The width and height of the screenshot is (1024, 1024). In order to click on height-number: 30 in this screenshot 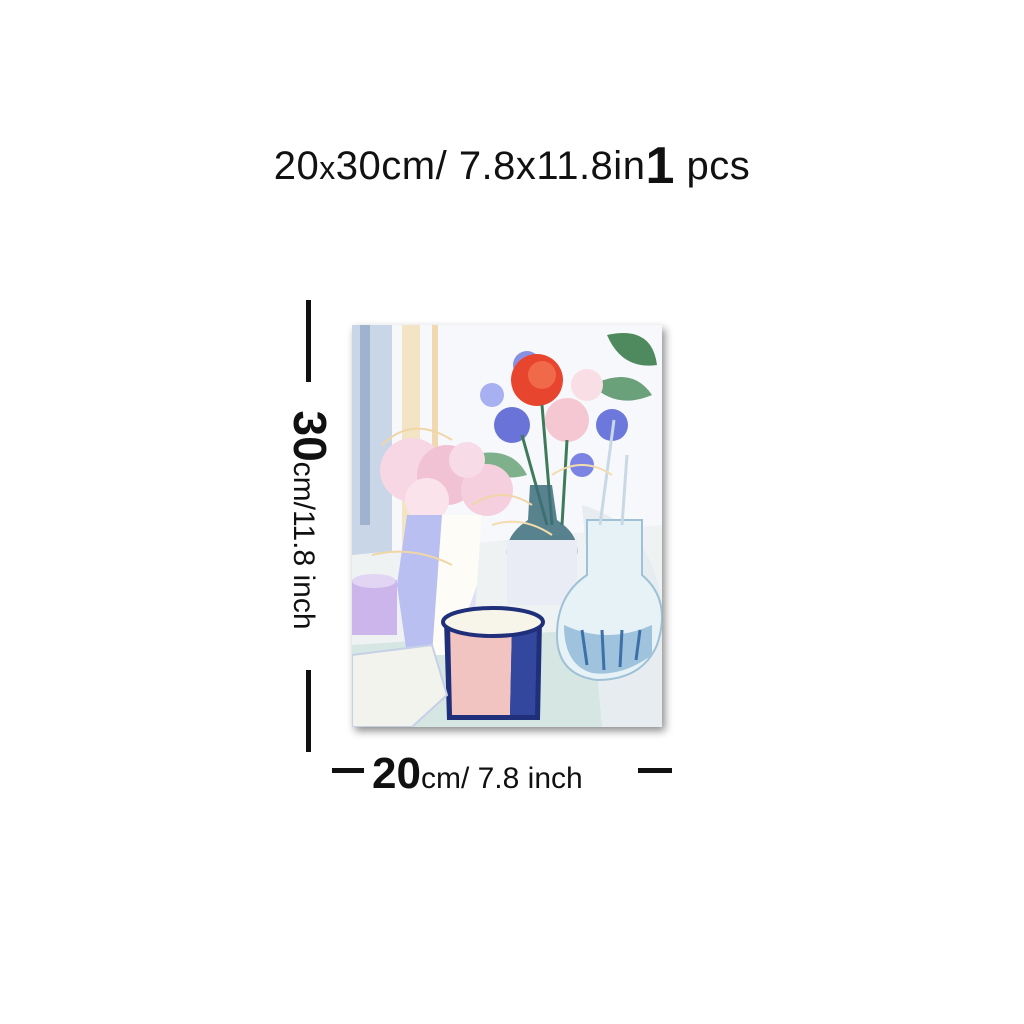, I will do `click(310, 436)`.